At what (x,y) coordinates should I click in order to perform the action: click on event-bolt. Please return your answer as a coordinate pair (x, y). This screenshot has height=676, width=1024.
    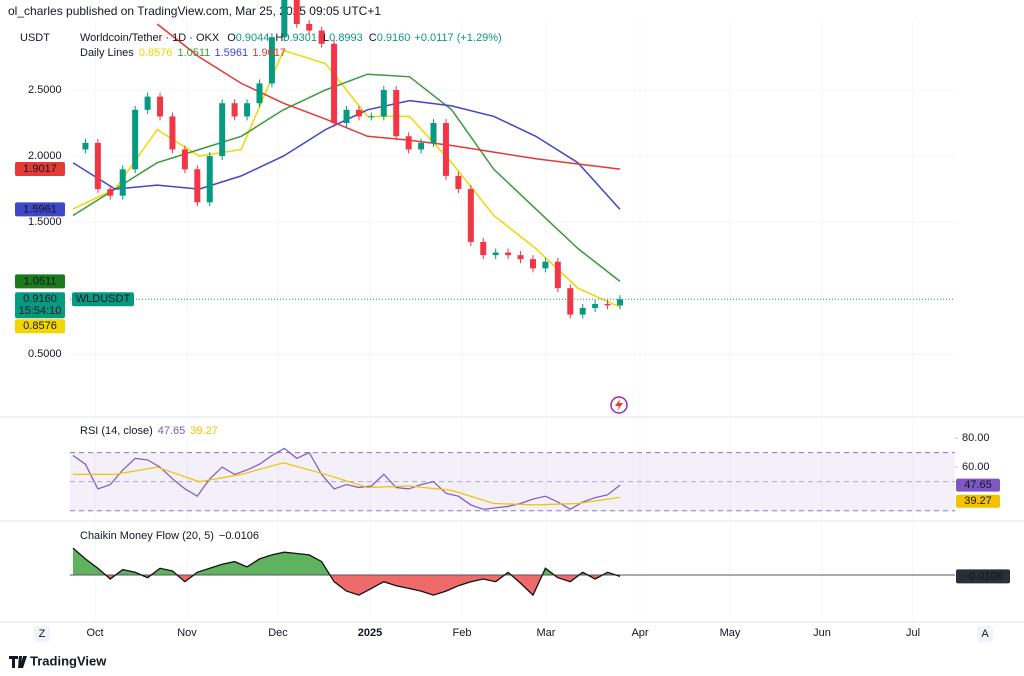
    Looking at the image, I should click on (619, 405).